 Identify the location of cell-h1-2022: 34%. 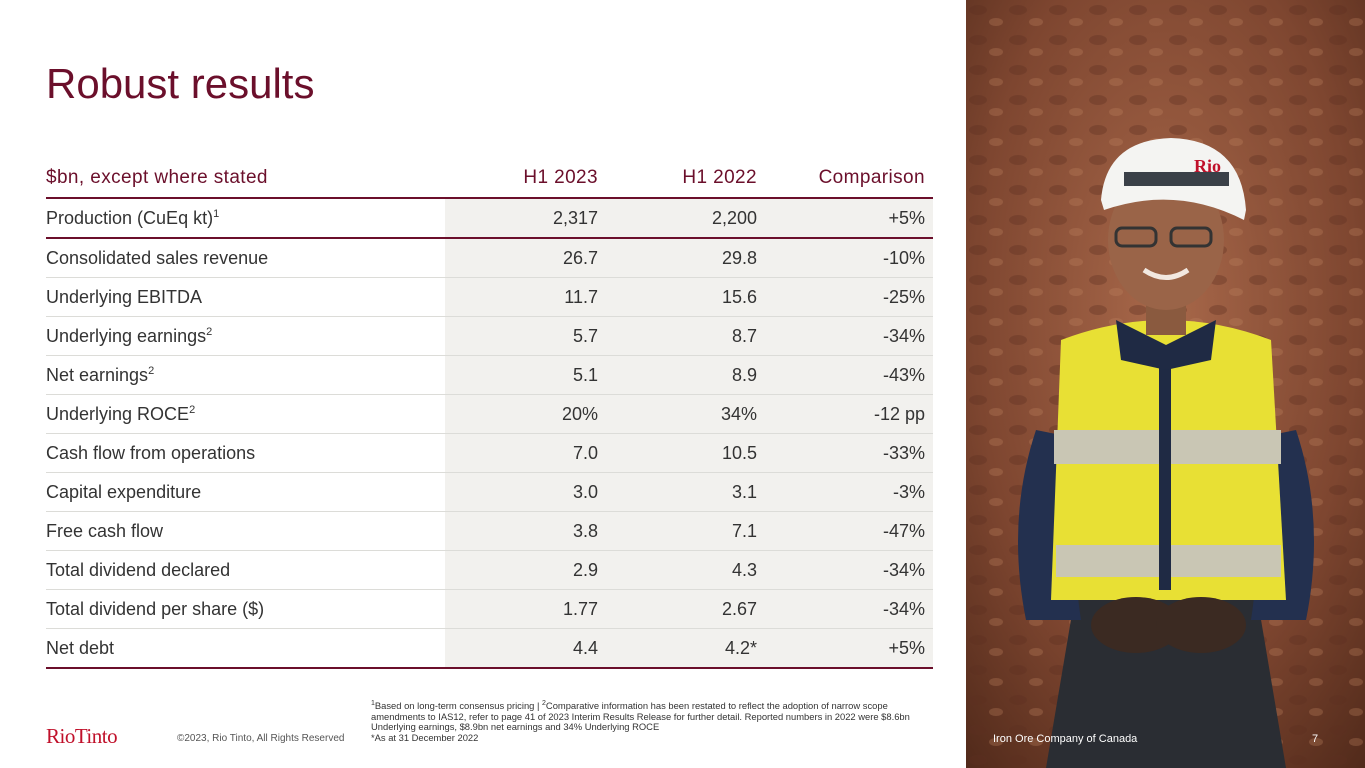
(685, 414).